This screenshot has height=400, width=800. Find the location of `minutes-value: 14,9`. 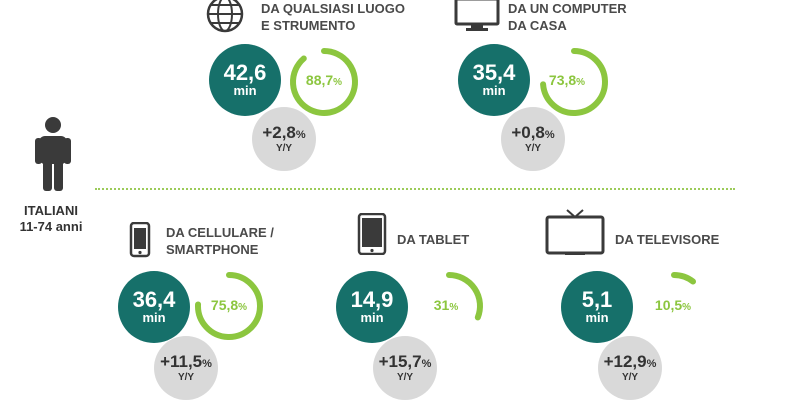

minutes-value: 14,9 is located at coordinates (372, 299).